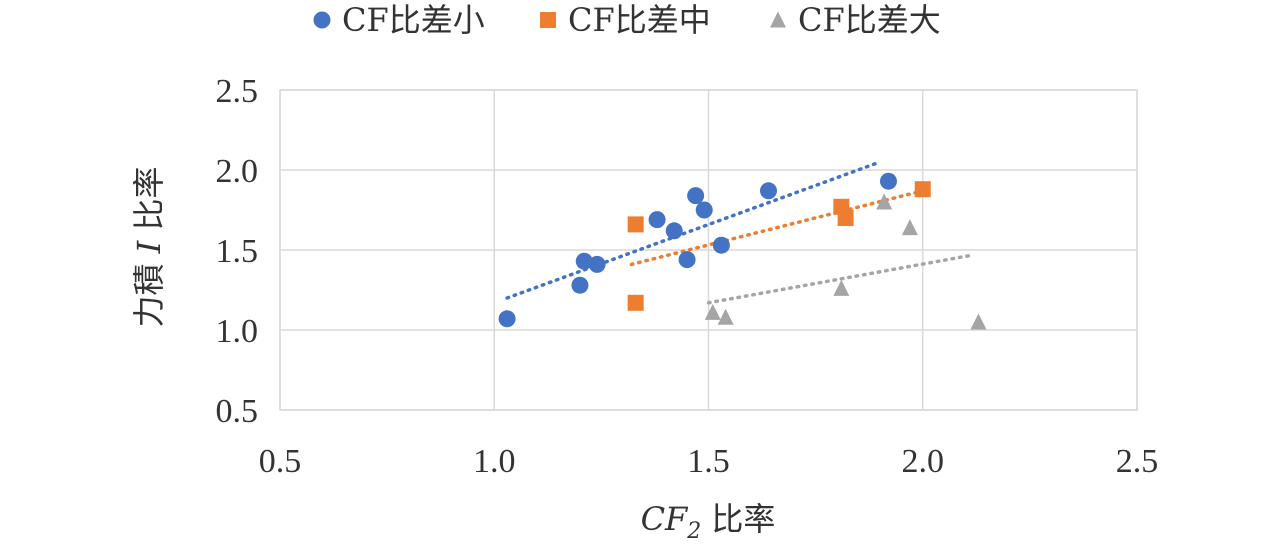  What do you see at coordinates (237, 331) in the screenshot?
I see `y-tick-label: 1.0` at bounding box center [237, 331].